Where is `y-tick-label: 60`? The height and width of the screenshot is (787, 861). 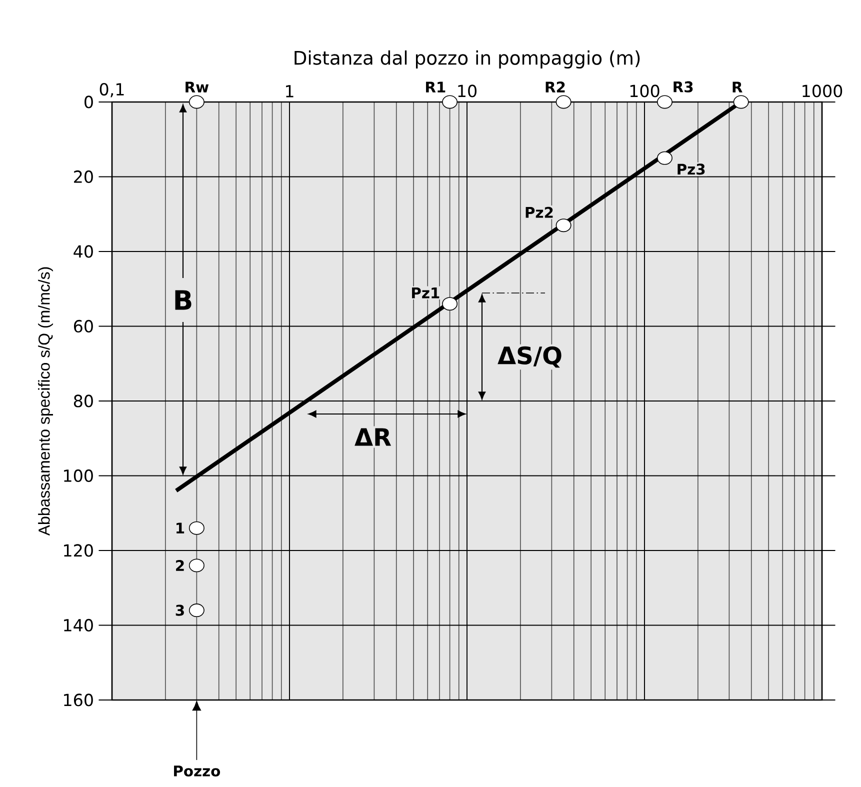 y-tick-label: 60 is located at coordinates (83, 326).